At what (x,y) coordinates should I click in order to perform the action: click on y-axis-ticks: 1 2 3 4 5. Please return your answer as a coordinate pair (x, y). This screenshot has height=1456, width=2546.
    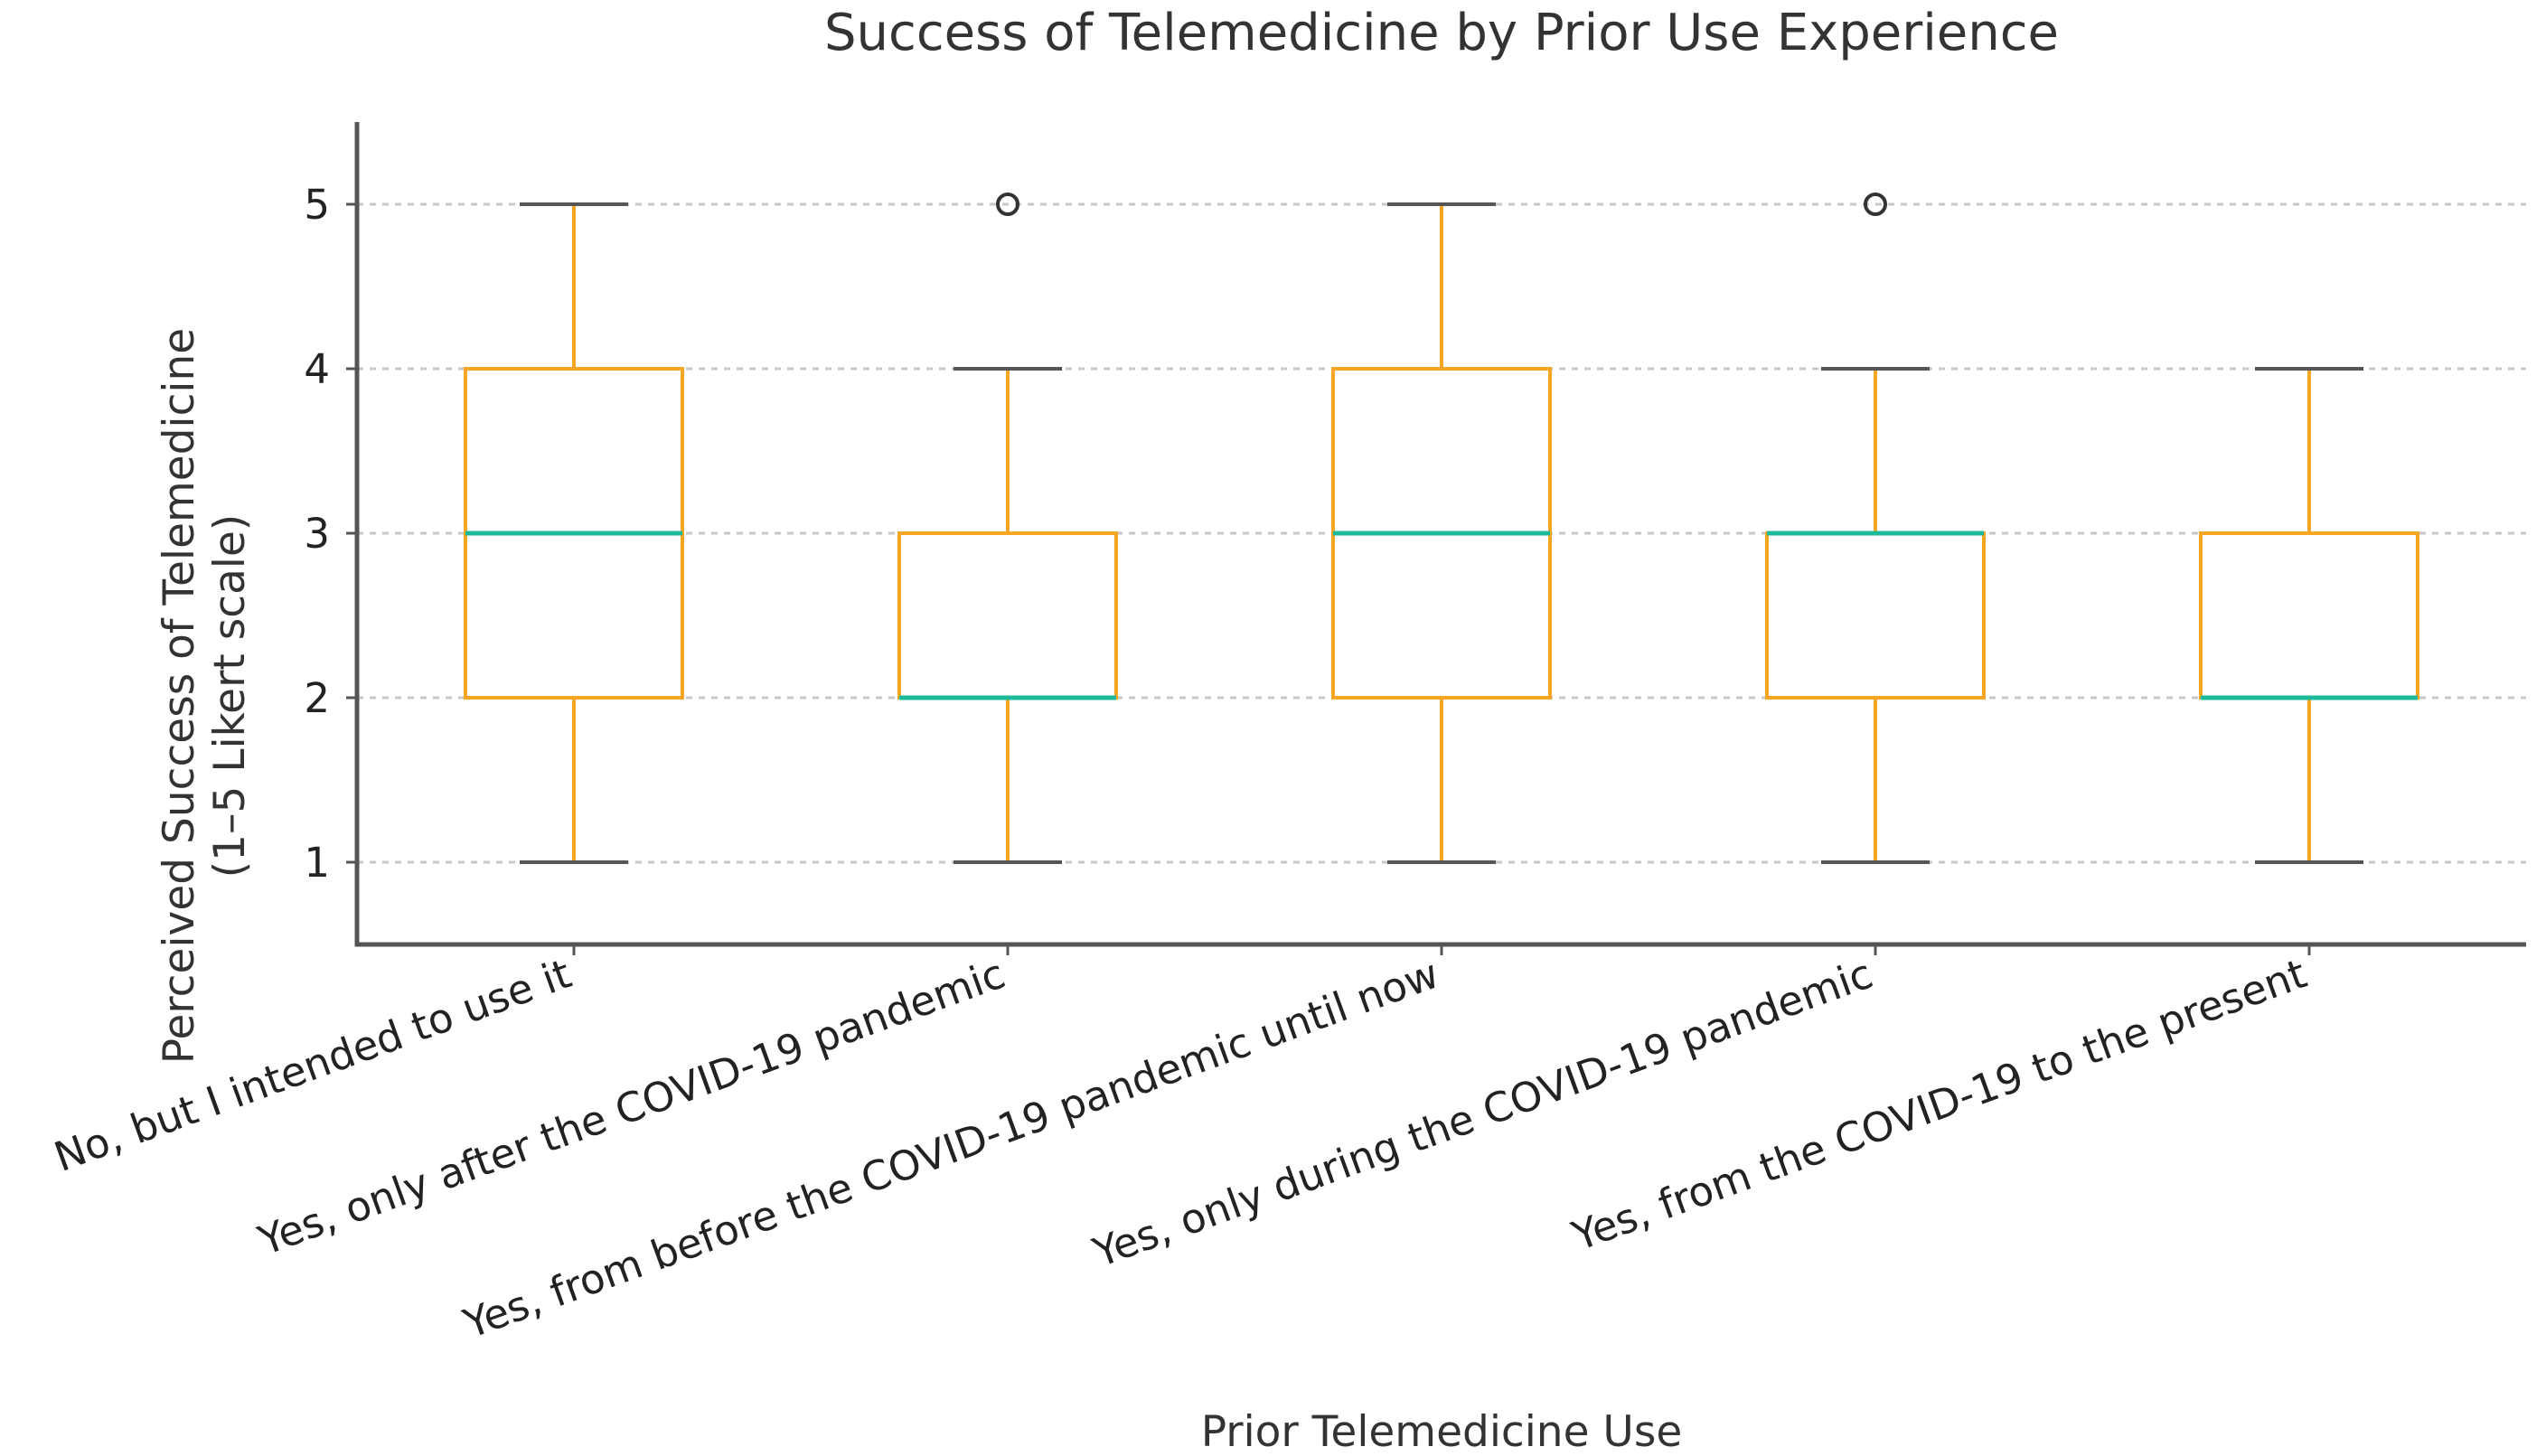
    Looking at the image, I should click on (330, 534).